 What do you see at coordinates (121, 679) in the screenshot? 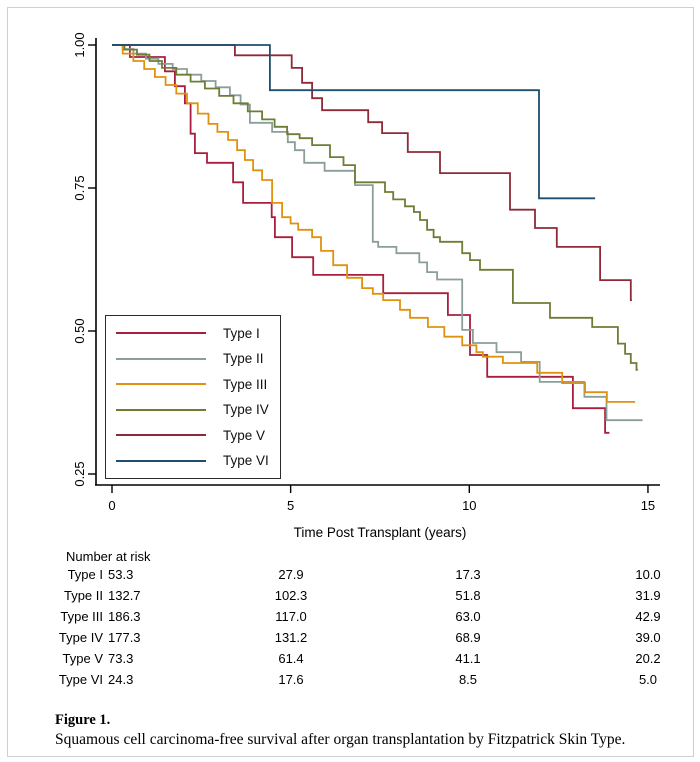
I see `risk-value: 24.3` at bounding box center [121, 679].